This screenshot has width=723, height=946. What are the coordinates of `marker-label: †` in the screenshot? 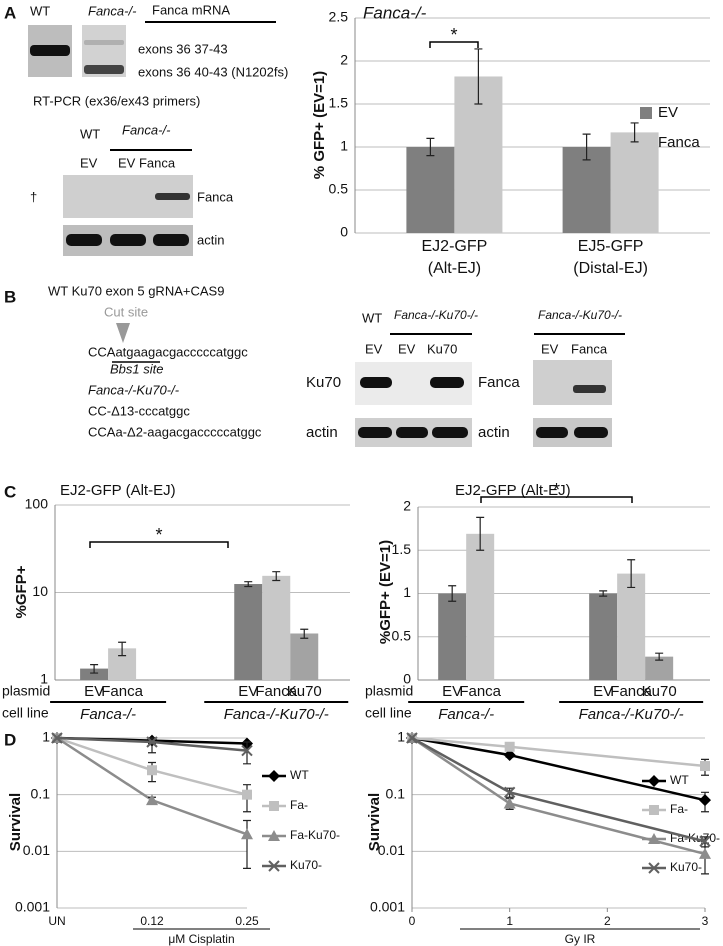 It's located at (33, 196).